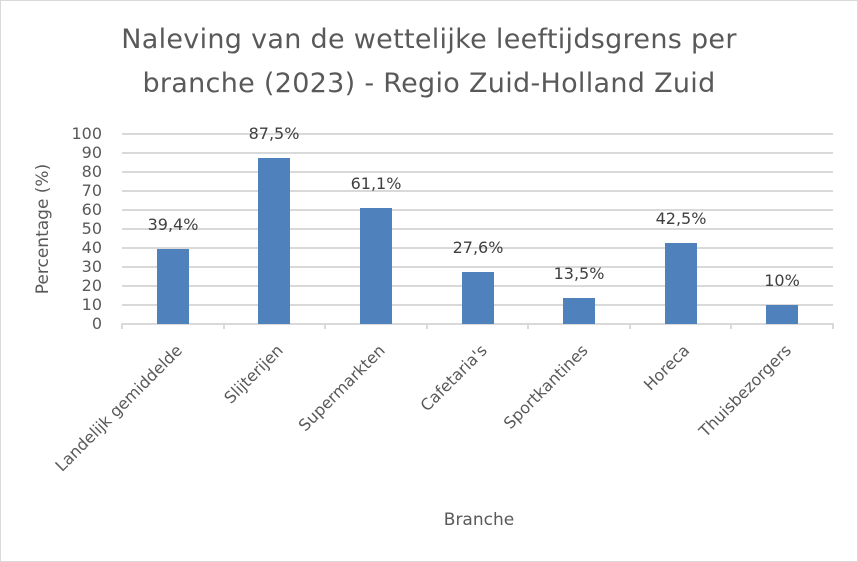 The height and width of the screenshot is (562, 858). I want to click on data-label: 13,5%, so click(579, 273).